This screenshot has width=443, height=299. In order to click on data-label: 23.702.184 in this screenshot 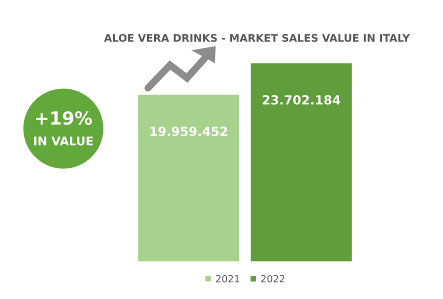, I will do `click(301, 100)`.